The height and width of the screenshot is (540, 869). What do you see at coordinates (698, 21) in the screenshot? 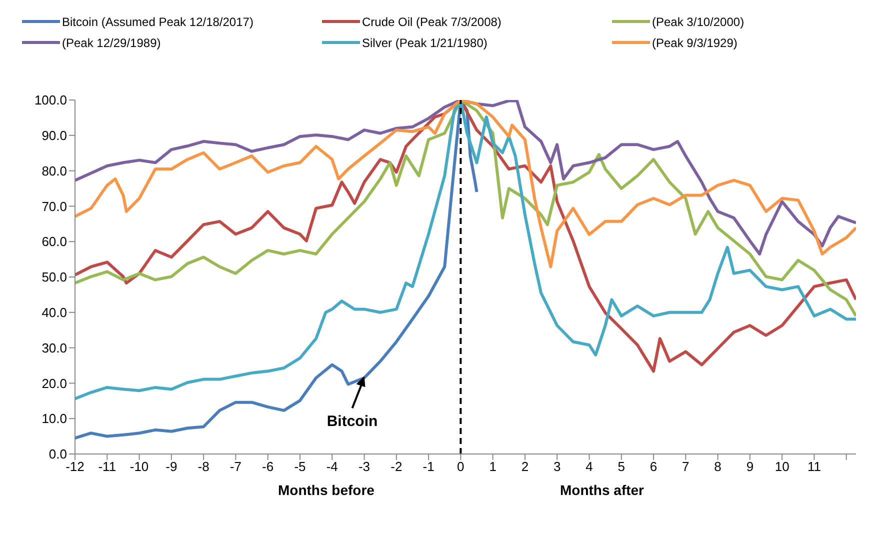
I see `legend-label: (Peak 3/10/2000)` at bounding box center [698, 21].